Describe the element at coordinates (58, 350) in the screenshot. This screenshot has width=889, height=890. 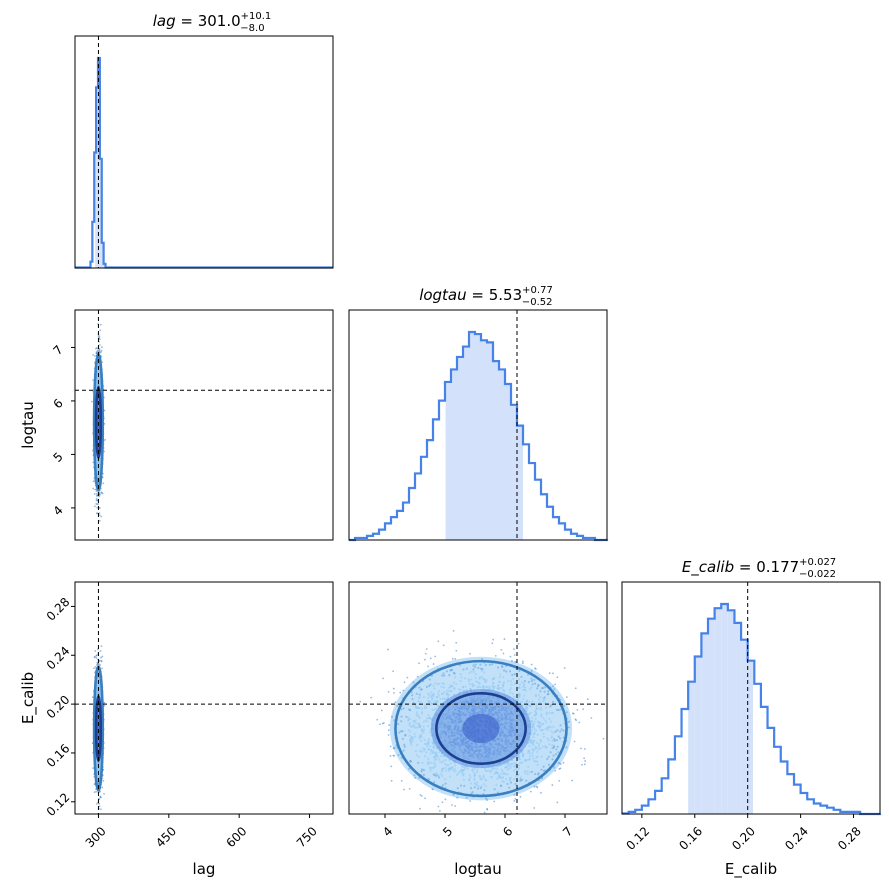
I see `y-tick-label: 7` at that location.